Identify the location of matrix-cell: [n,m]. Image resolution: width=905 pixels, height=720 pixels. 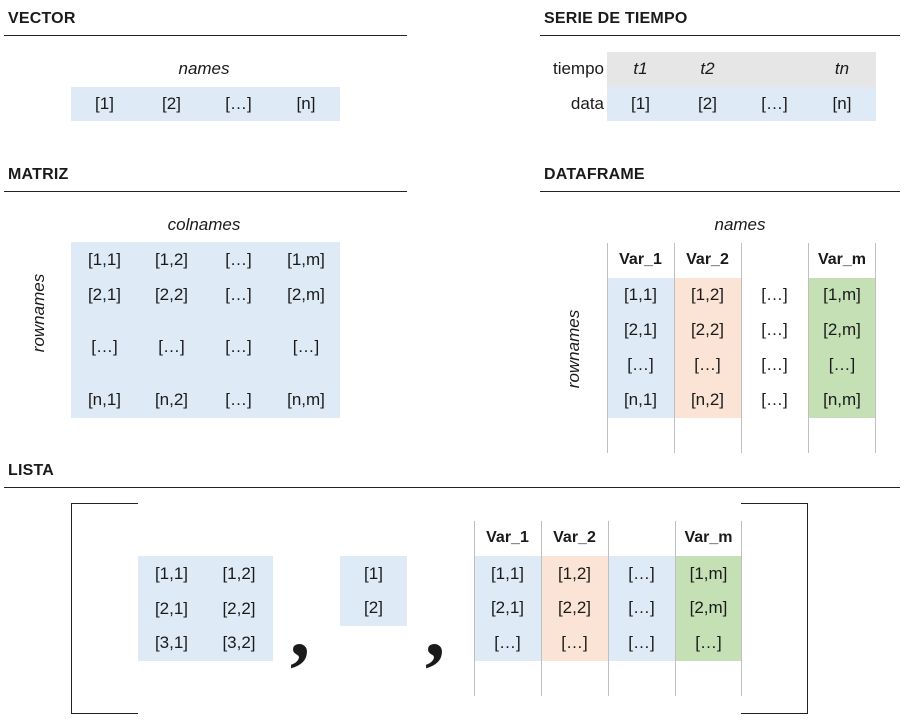
(306, 399).